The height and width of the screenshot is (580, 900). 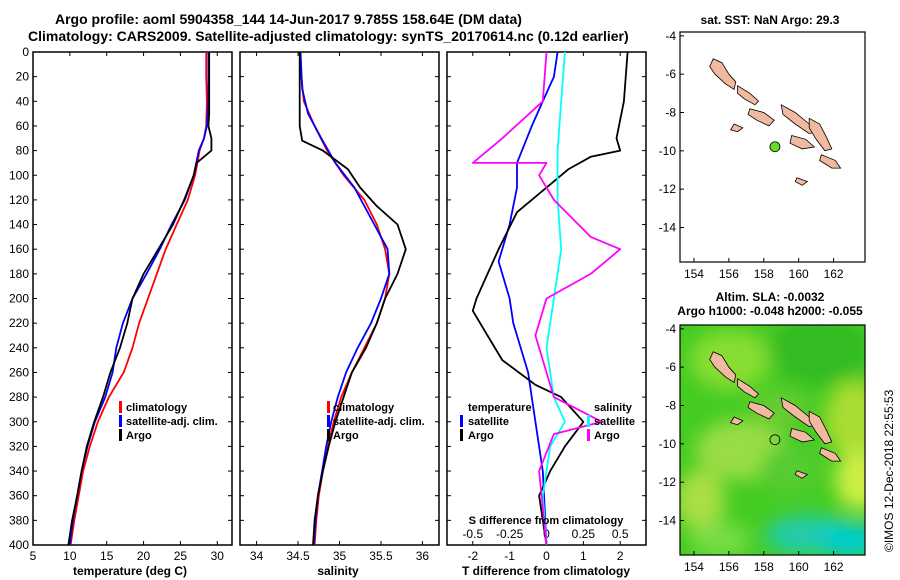 What do you see at coordinates (25, 52) in the screenshot?
I see `depth-tick-label: 0` at bounding box center [25, 52].